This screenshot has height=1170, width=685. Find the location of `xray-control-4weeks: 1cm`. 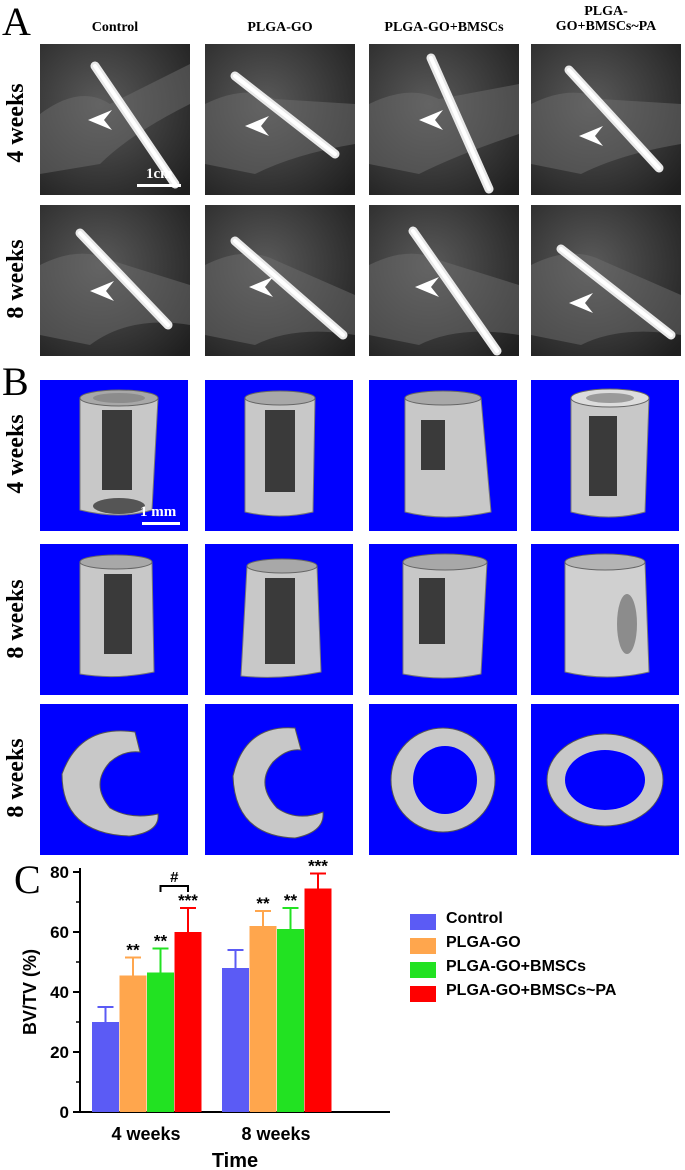

xray-control-4weeks: 1cm is located at coordinates (115, 119).